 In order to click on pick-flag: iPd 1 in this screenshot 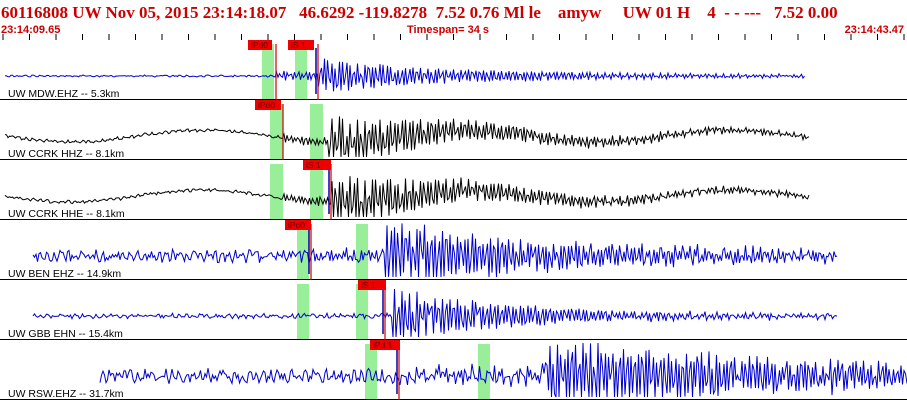, I will do `click(385, 345)`.